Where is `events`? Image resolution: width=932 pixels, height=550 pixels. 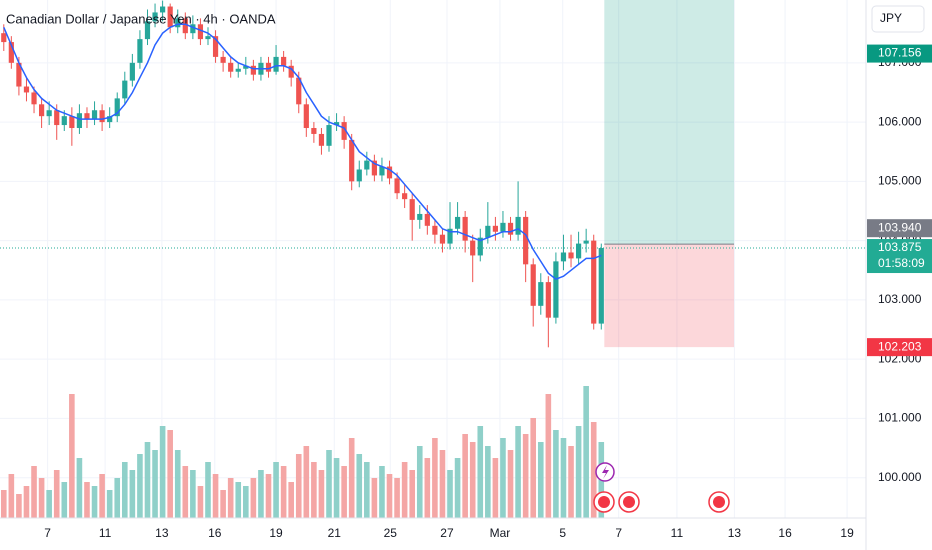
events is located at coordinates (661, 487).